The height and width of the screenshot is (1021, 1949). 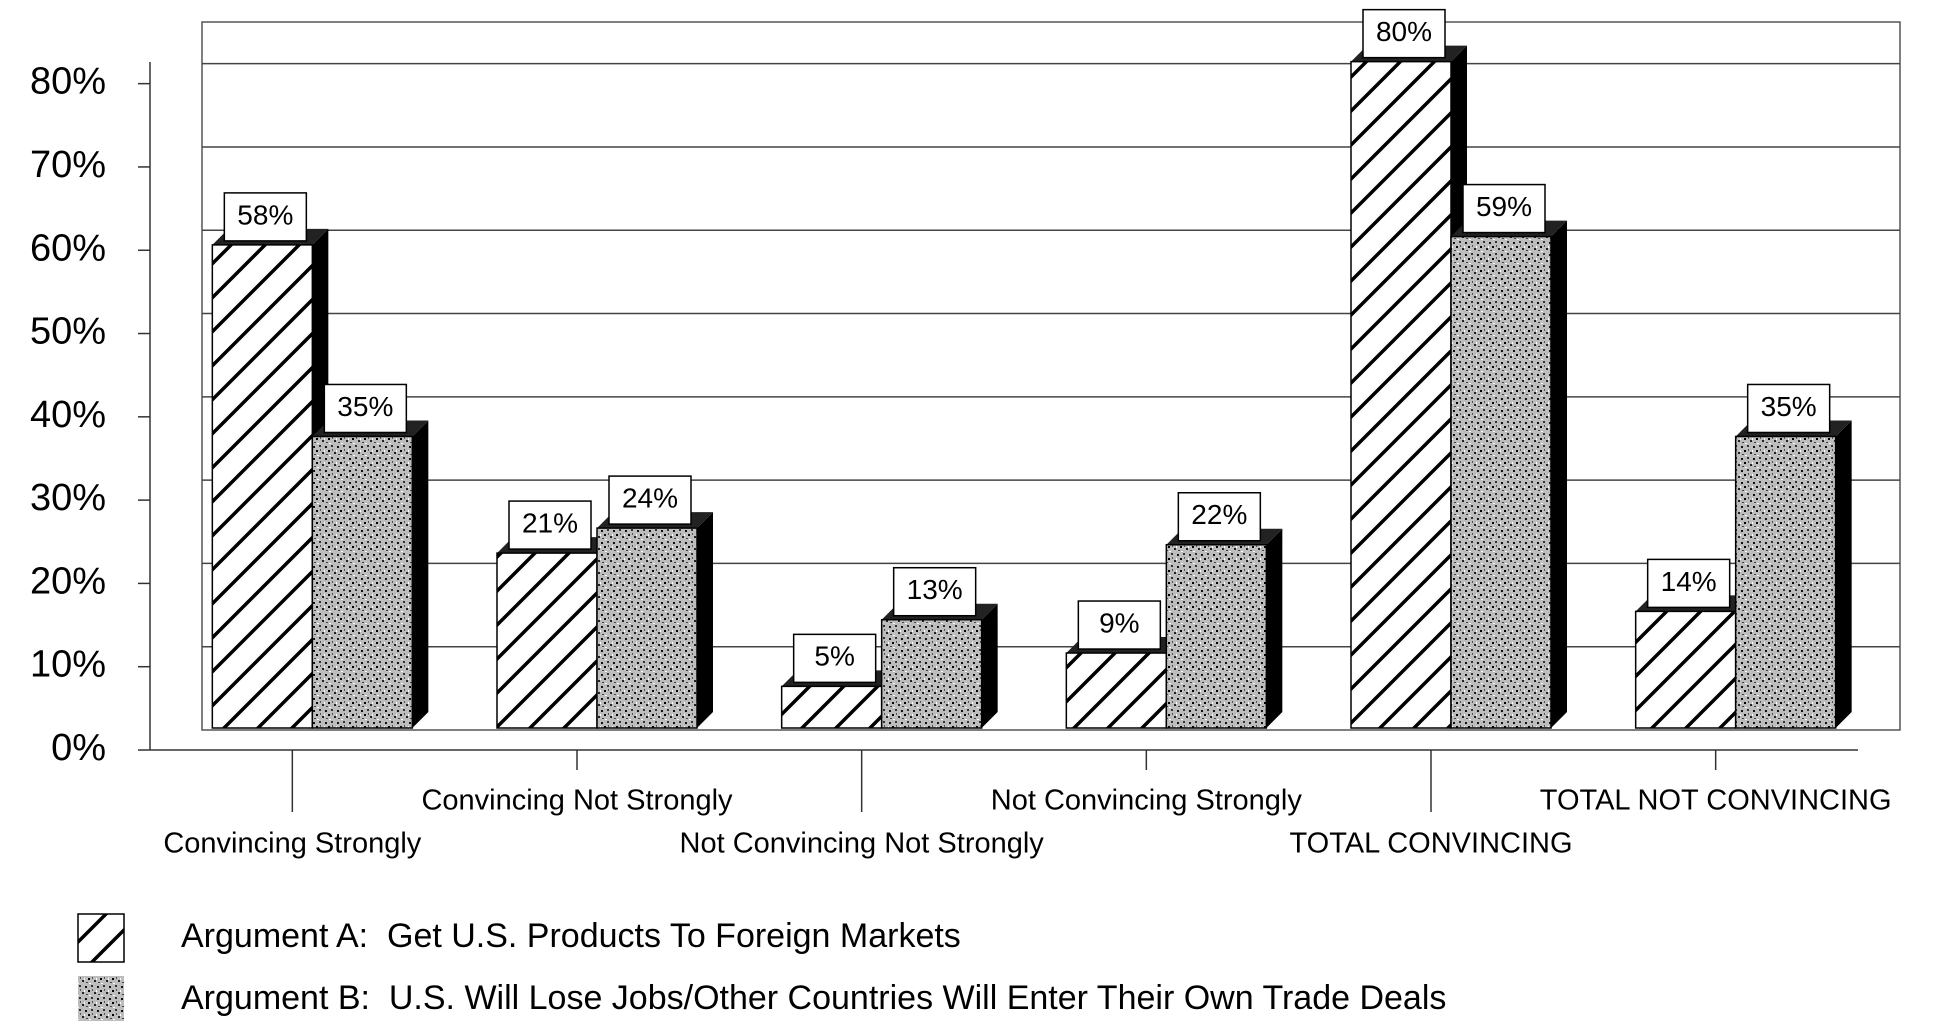 I want to click on value-label: 80%, so click(x=1404, y=31).